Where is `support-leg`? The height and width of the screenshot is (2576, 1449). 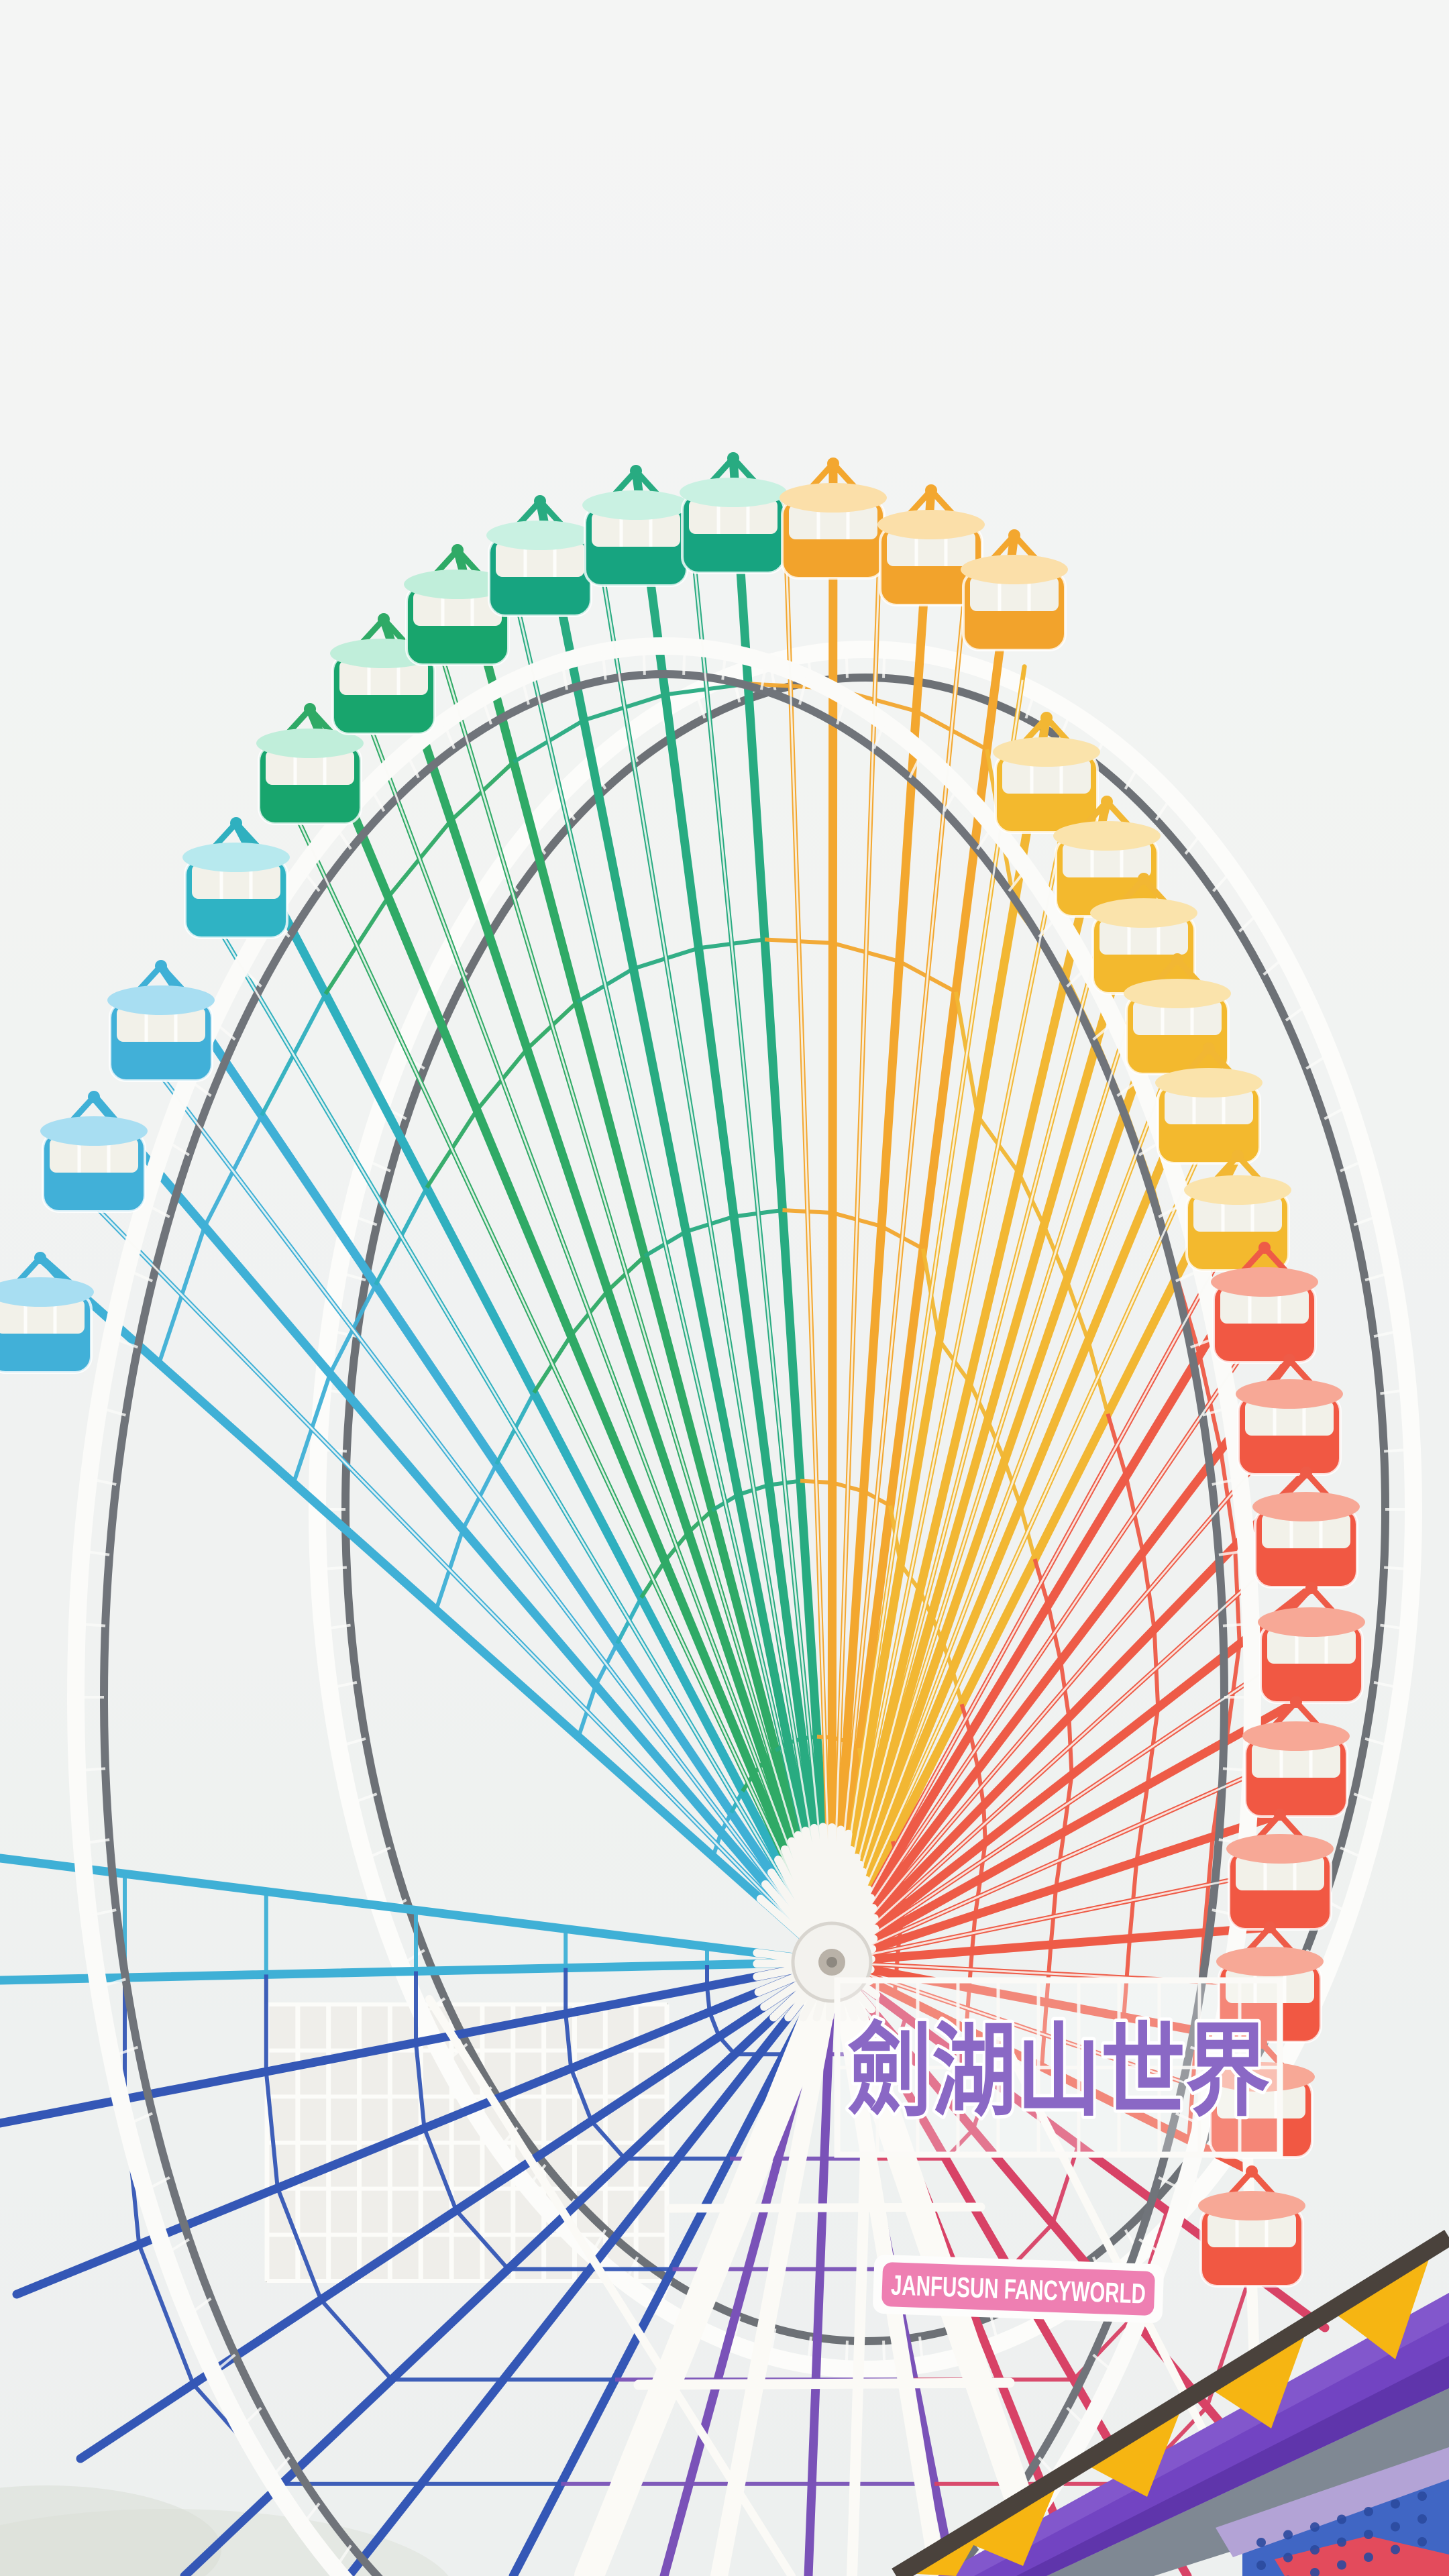
support-leg is located at coordinates (825, 2207).